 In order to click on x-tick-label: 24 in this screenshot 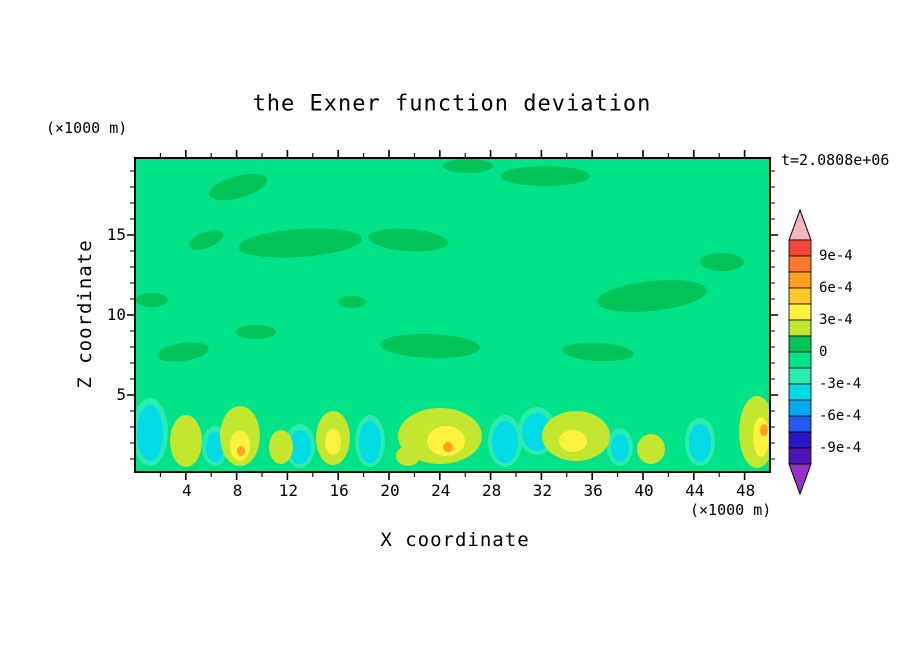, I will do `click(441, 490)`.